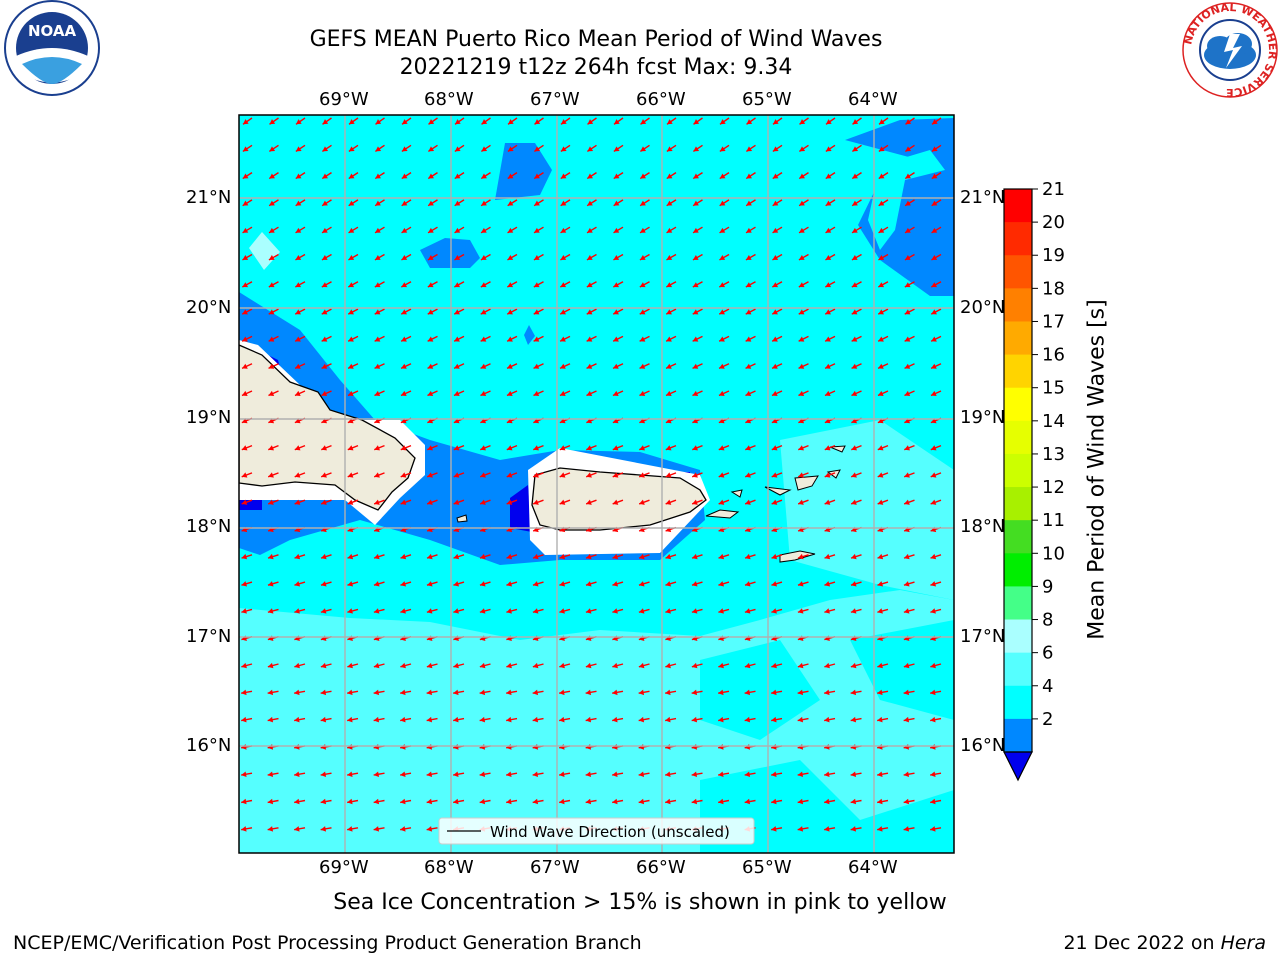 This screenshot has height=960, width=1280. Describe the element at coordinates (1053, 421) in the screenshot. I see `colorbar-tick-label: 14` at that location.